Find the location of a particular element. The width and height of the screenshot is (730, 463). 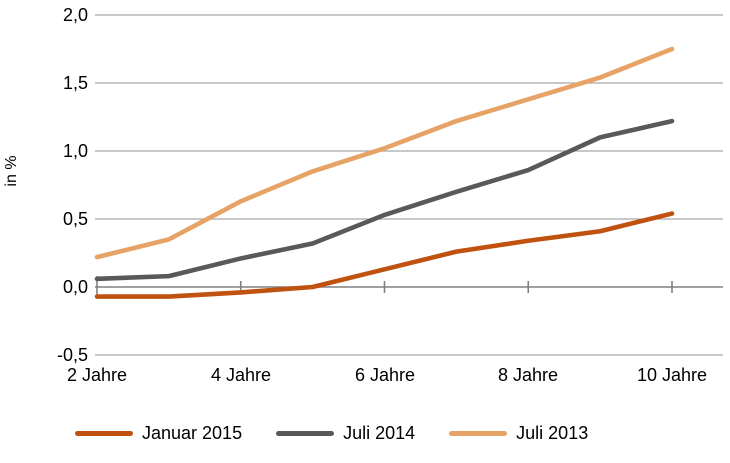

legend-item-juli-2014: Juli 2014 is located at coordinates (345, 433).